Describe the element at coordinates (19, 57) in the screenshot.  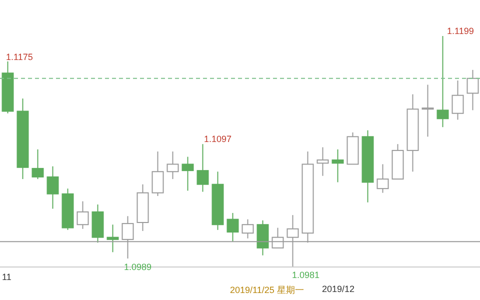
I see `annotation: 1.1175` at that location.